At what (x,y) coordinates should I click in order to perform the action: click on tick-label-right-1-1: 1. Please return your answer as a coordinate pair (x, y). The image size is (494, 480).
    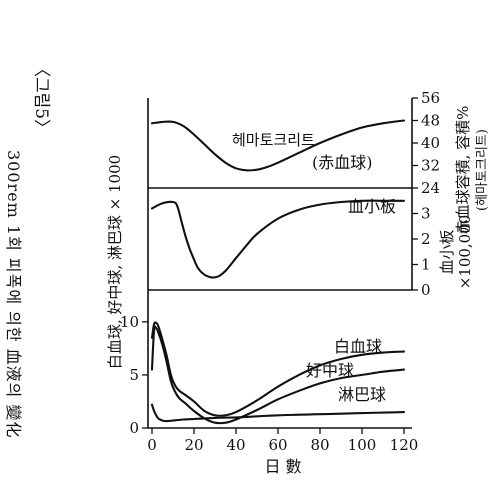
    Looking at the image, I should click on (426, 265).